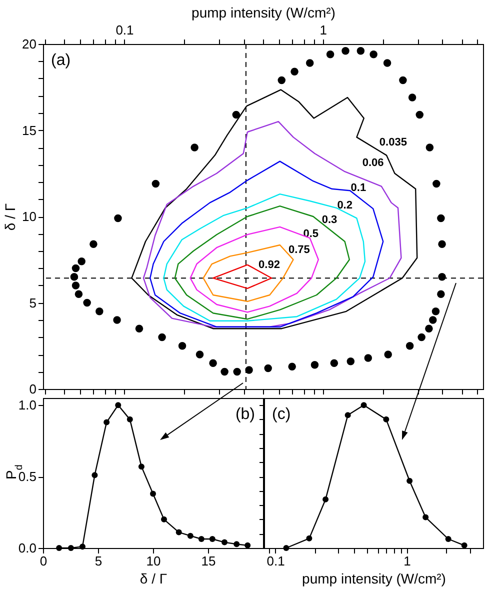  What do you see at coordinates (44, 561) in the screenshot?
I see `x-tick-label: 0` at bounding box center [44, 561].